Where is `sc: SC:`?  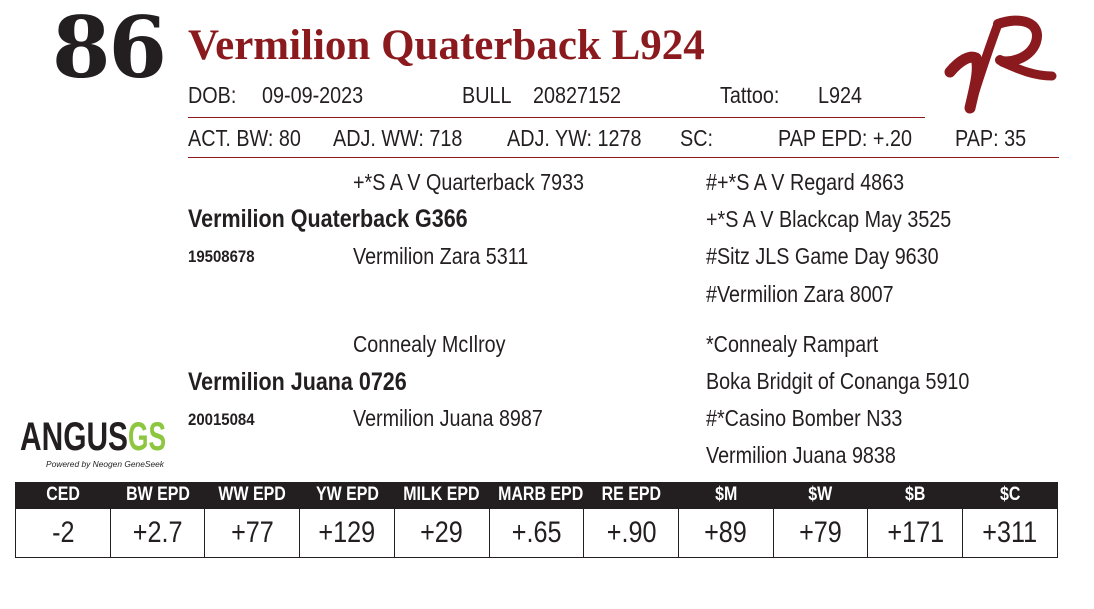
sc: SC: is located at coordinates (696, 138).